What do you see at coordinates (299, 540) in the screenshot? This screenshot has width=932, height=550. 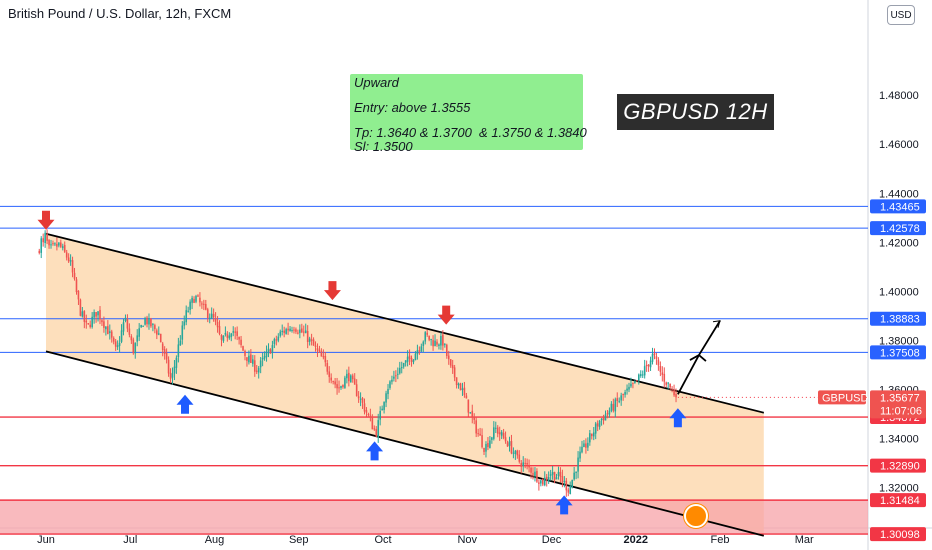 I see `xtick-label-3: Sep` at bounding box center [299, 540].